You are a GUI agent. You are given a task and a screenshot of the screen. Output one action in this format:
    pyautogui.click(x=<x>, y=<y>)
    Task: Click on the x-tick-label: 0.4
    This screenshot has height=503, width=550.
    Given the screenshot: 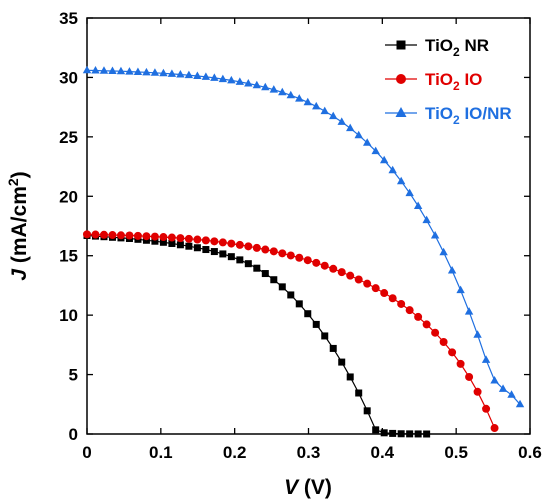 What is the action you would take?
    pyautogui.click(x=383, y=452)
    